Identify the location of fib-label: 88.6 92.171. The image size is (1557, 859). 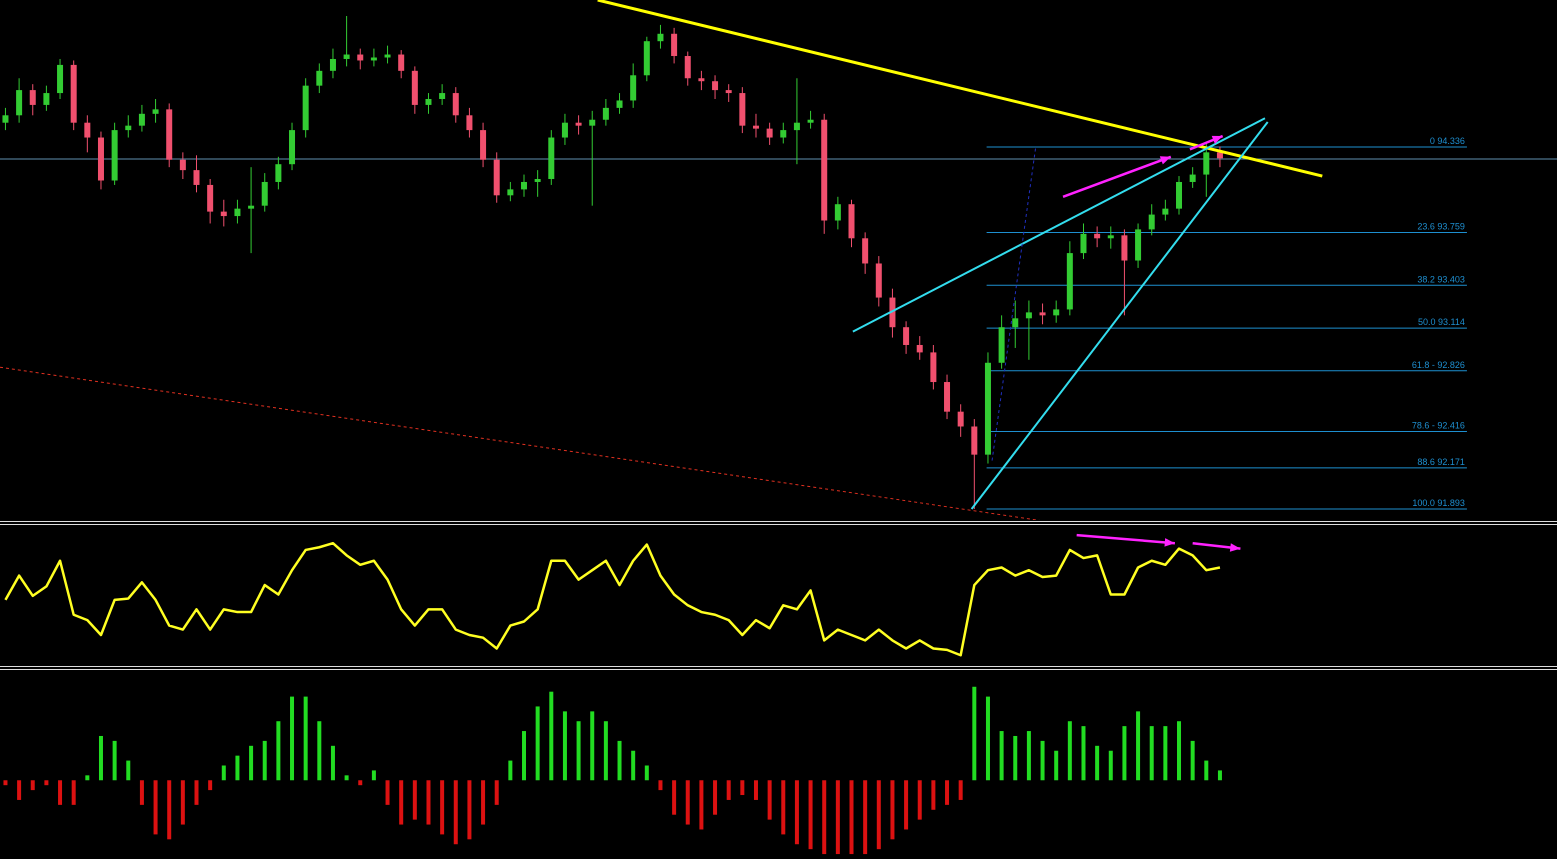
(1441, 462).